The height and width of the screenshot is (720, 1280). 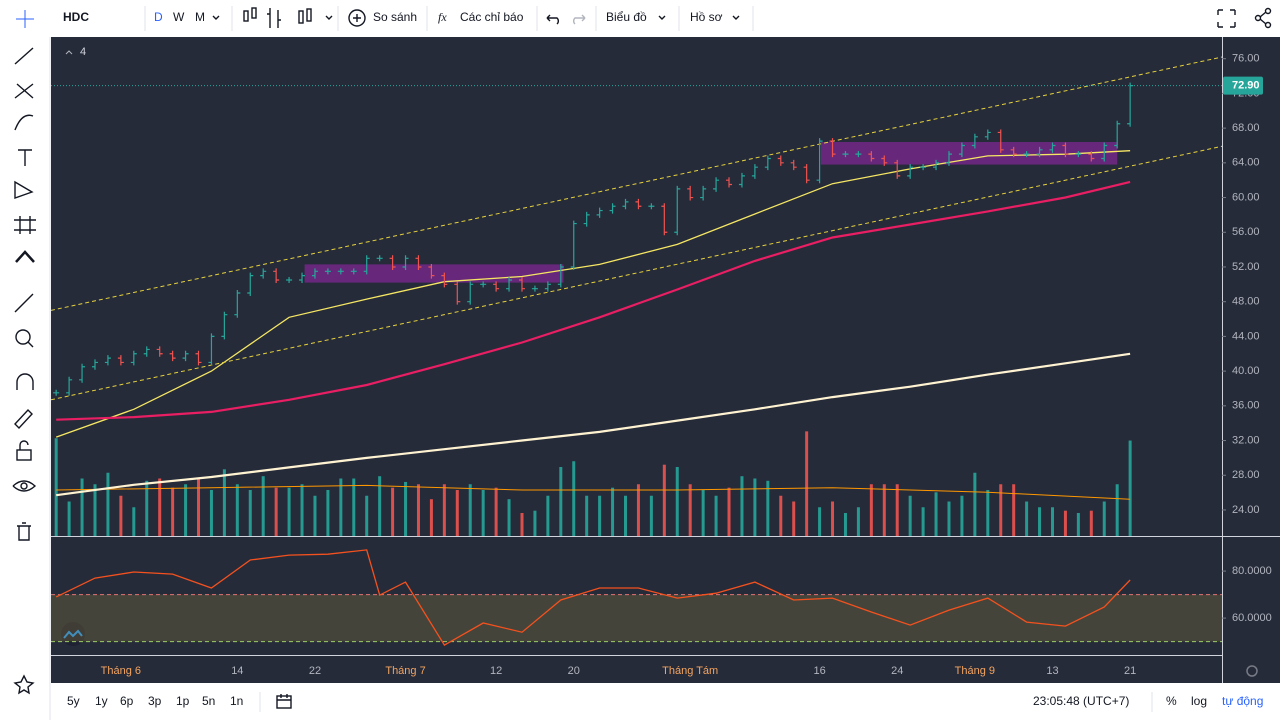 What do you see at coordinates (1242, 701) in the screenshot?
I see `auto-toggle: tự động` at bounding box center [1242, 701].